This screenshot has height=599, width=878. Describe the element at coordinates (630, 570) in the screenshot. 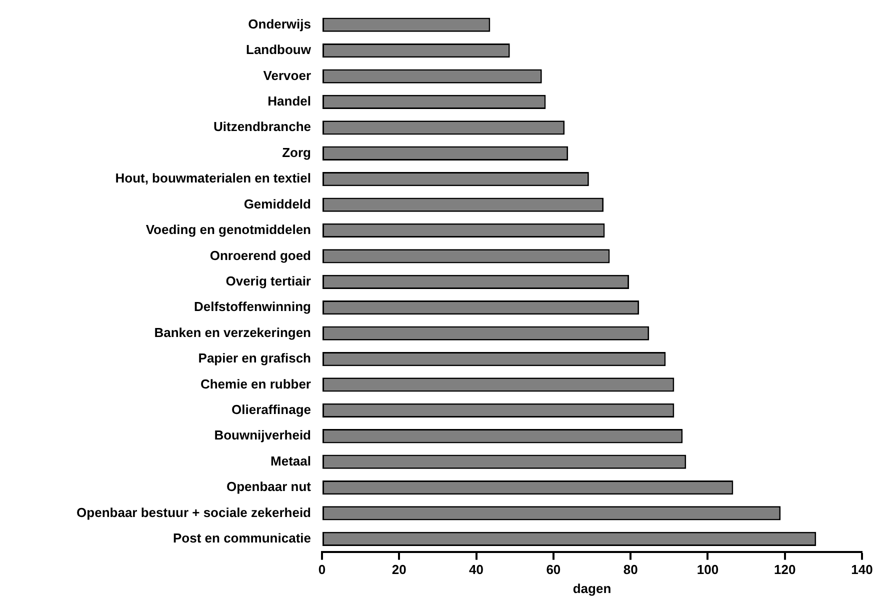

I see `x-tick-label: 80` at that location.